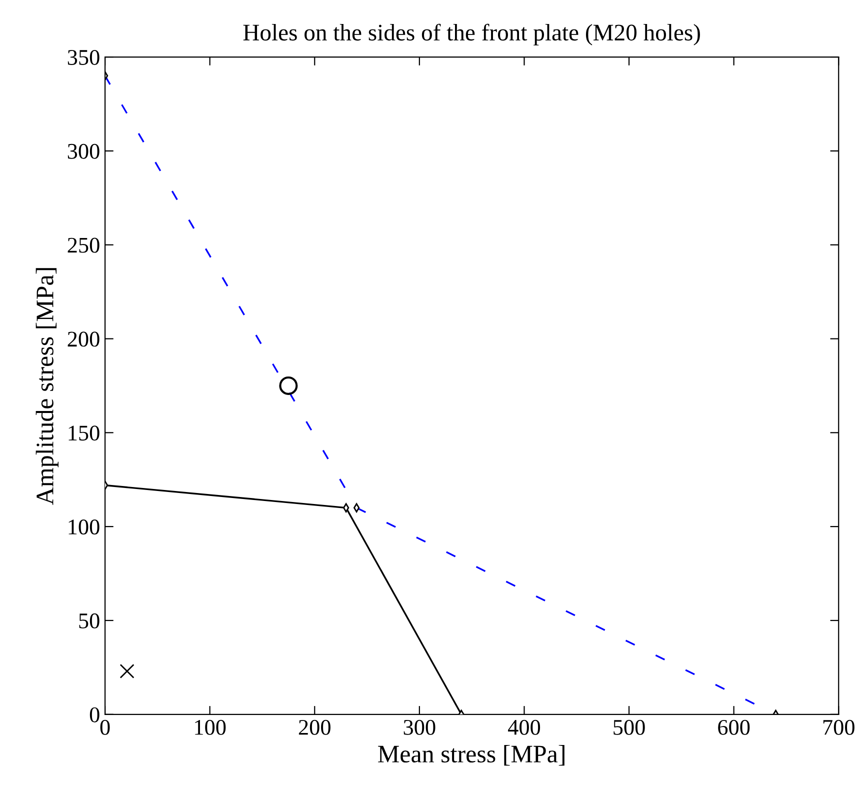 The width and height of the screenshot is (861, 792). I want to click on x-axis-title: Mean stress [MPa], so click(471, 755).